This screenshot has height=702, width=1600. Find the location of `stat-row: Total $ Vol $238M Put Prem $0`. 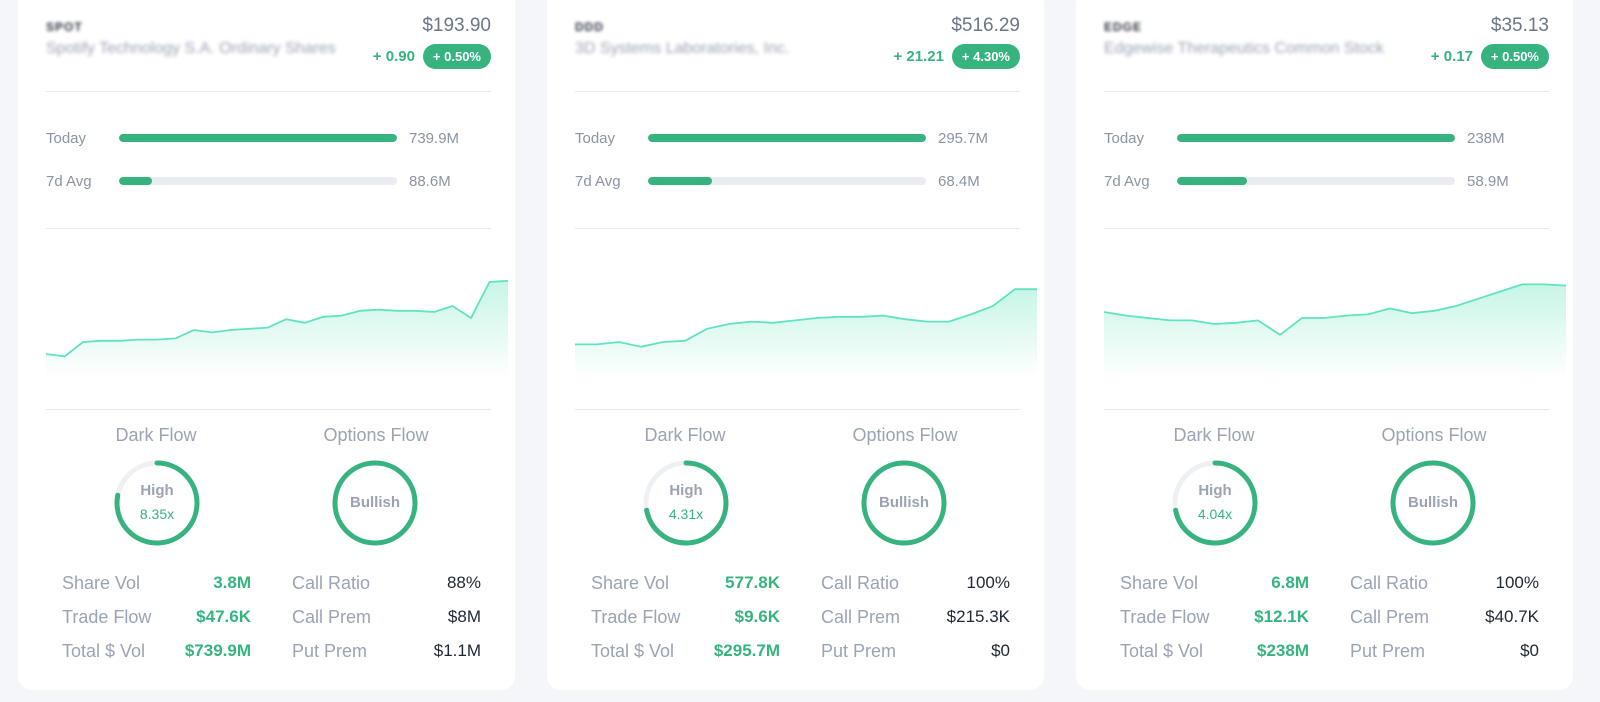

stat-row: Total $ Vol $238M Put Prem $0 is located at coordinates (1326, 653).